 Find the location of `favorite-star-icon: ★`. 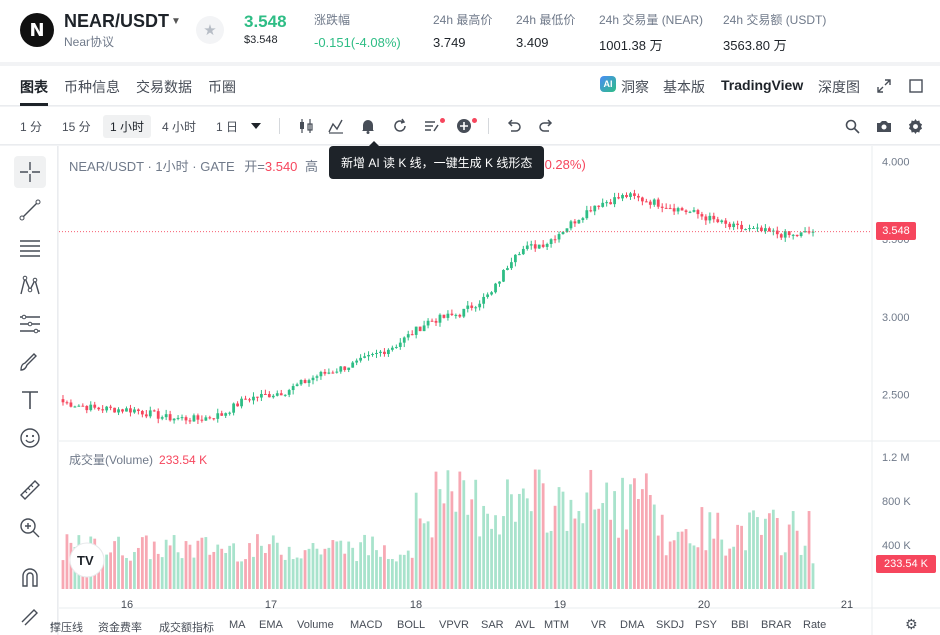

favorite-star-icon: ★ is located at coordinates (210, 30).